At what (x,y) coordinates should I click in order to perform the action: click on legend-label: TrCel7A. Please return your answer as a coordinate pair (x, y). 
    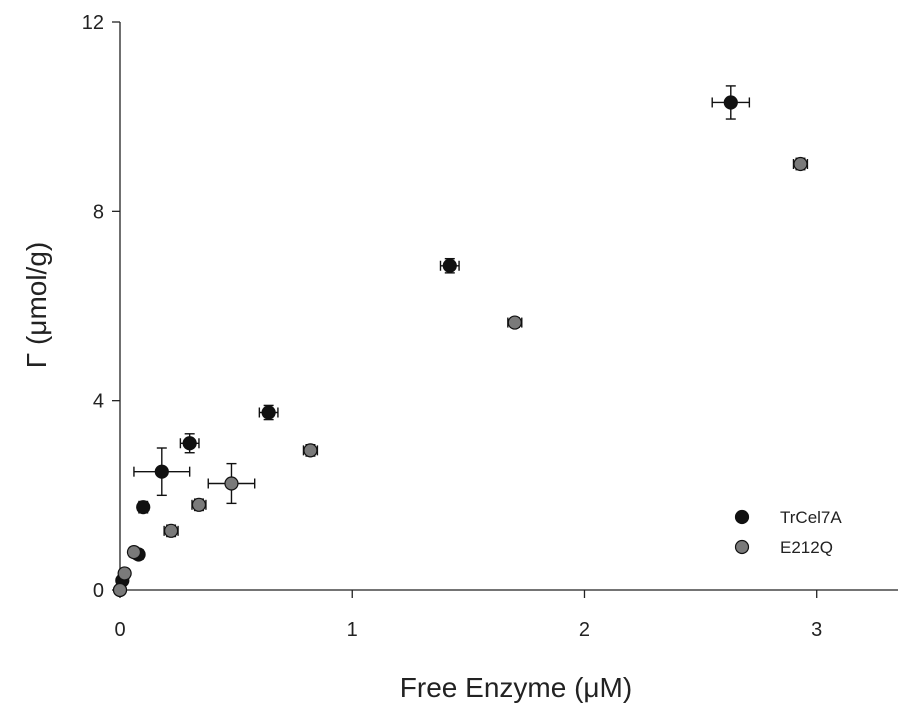
    Looking at the image, I should click on (811, 517).